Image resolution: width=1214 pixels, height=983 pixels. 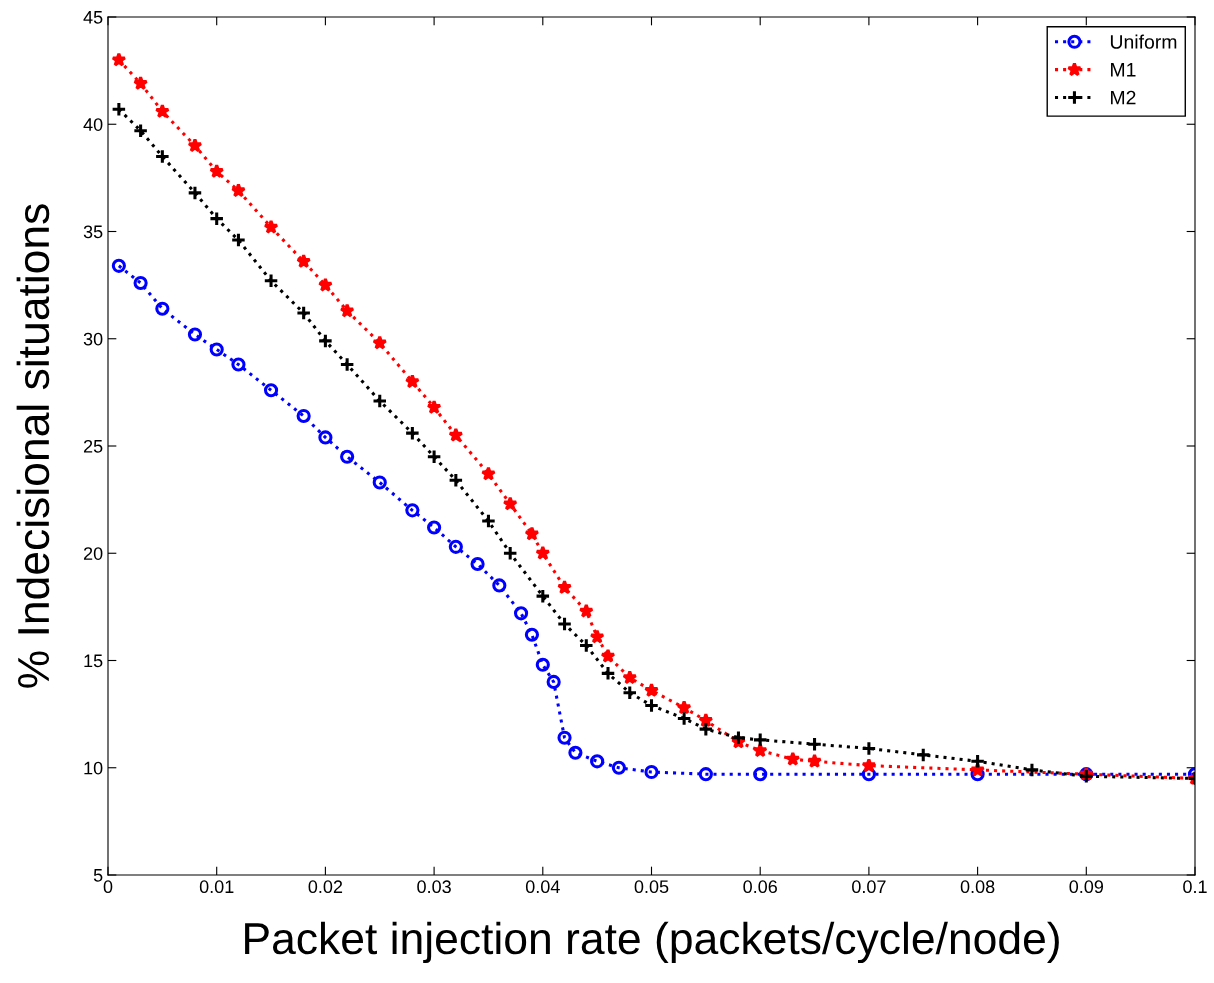 I want to click on y-tick-label: 40, so click(x=93, y=124).